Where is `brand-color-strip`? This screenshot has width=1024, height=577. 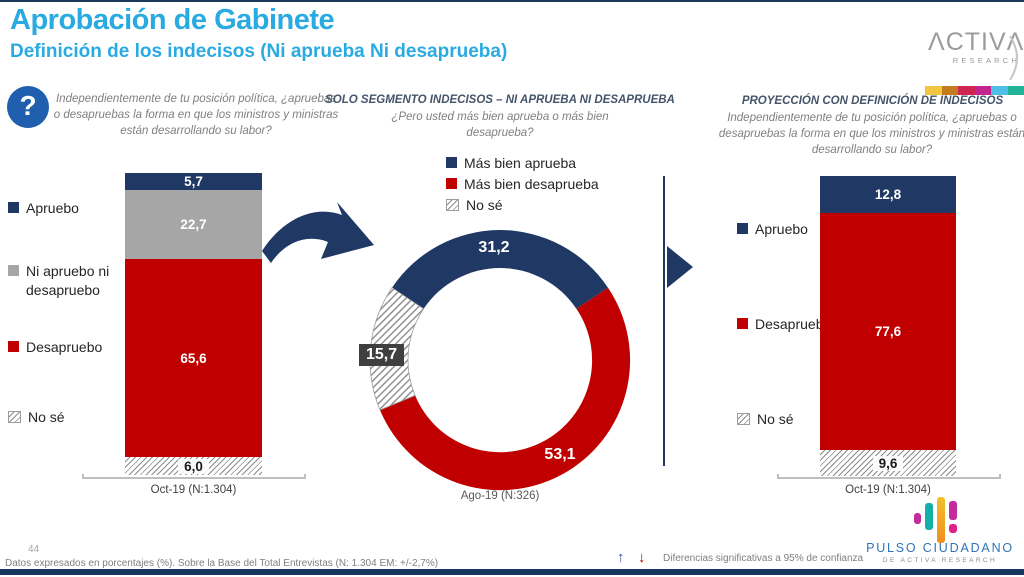
brand-color-strip is located at coordinates (974, 90).